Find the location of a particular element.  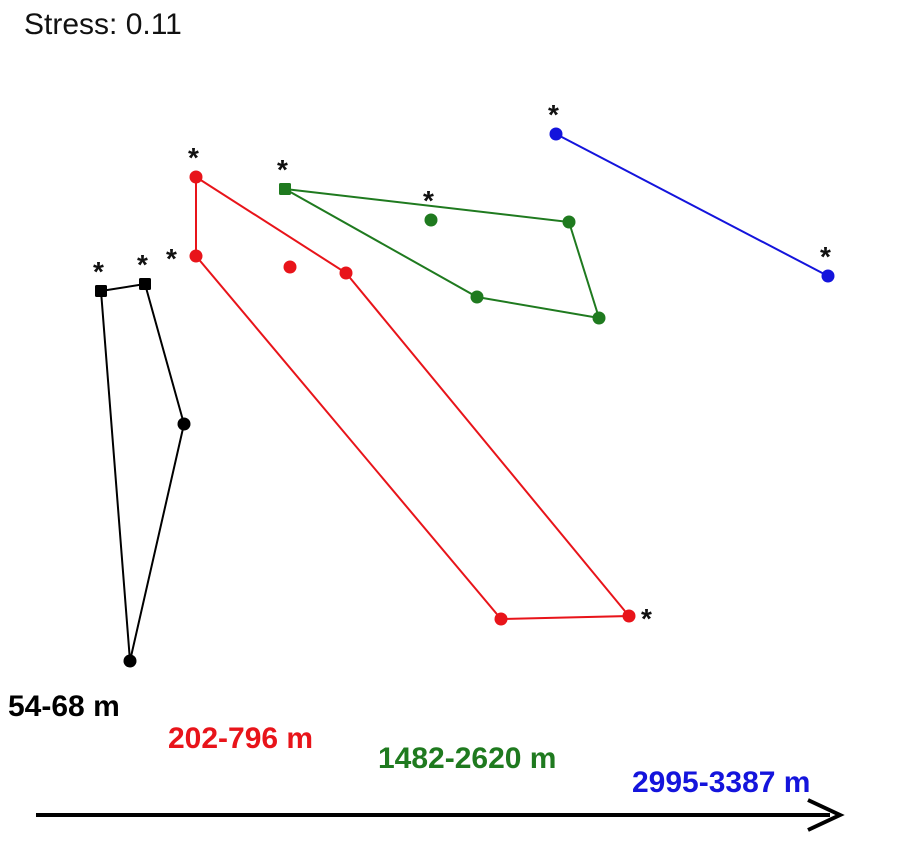

series-4: ** is located at coordinates (691, 191).